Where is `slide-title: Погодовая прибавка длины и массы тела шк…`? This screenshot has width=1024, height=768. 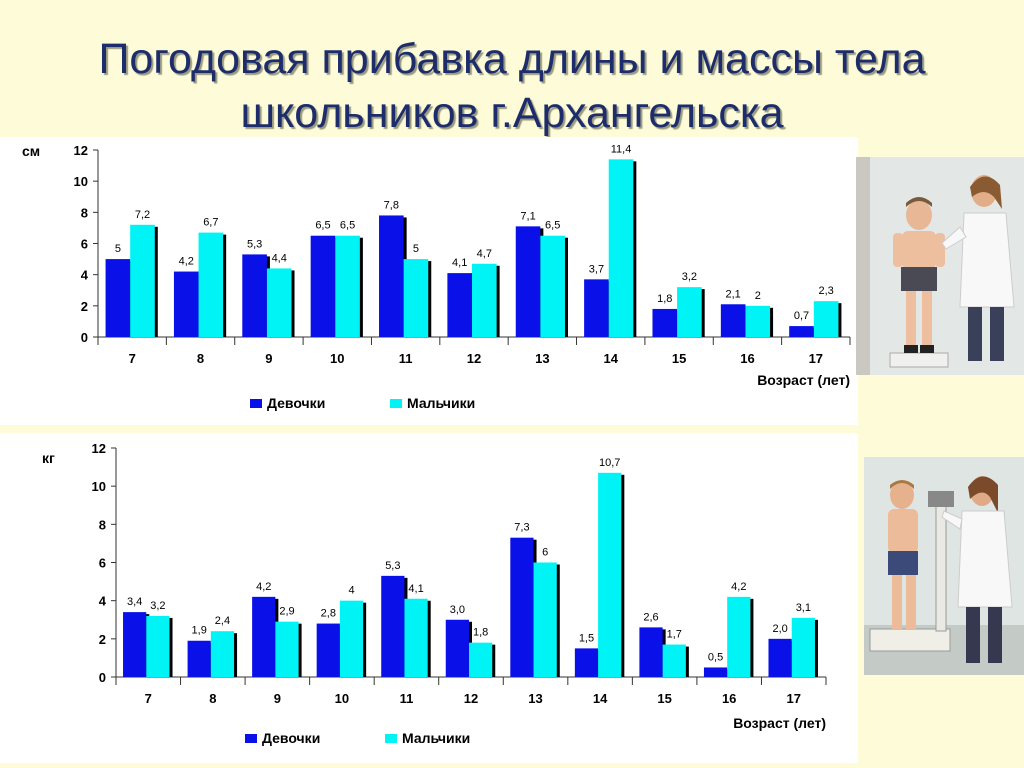
slide-title: Погодовая прибавка длины и массы тела шк… is located at coordinates (512, 86).